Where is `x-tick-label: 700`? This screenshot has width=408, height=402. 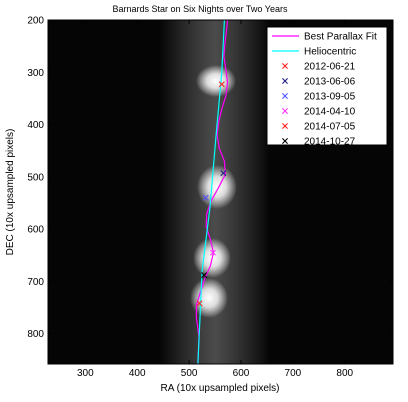
x-tick-label: 700 is located at coordinates (293, 373).